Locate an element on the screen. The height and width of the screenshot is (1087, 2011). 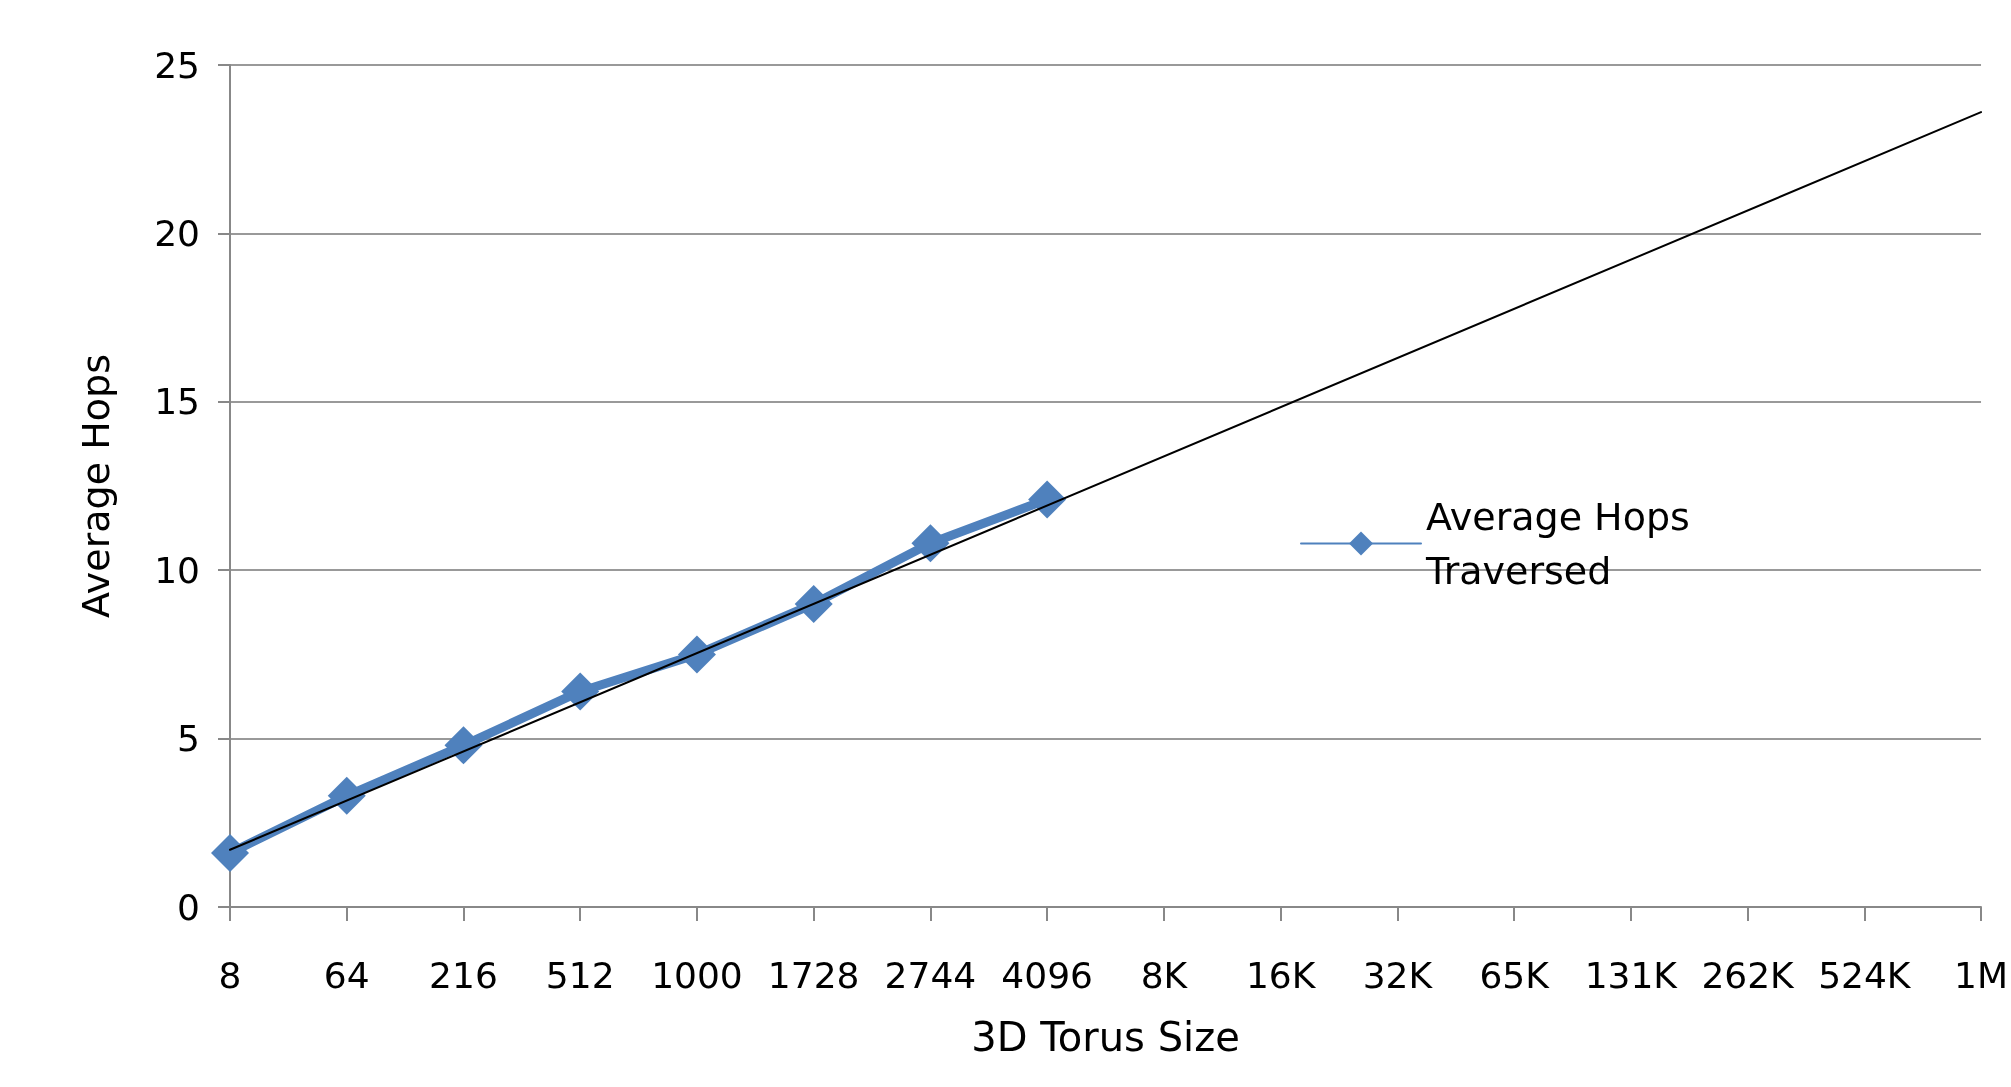
x-tick-label: 32K is located at coordinates (1398, 975).